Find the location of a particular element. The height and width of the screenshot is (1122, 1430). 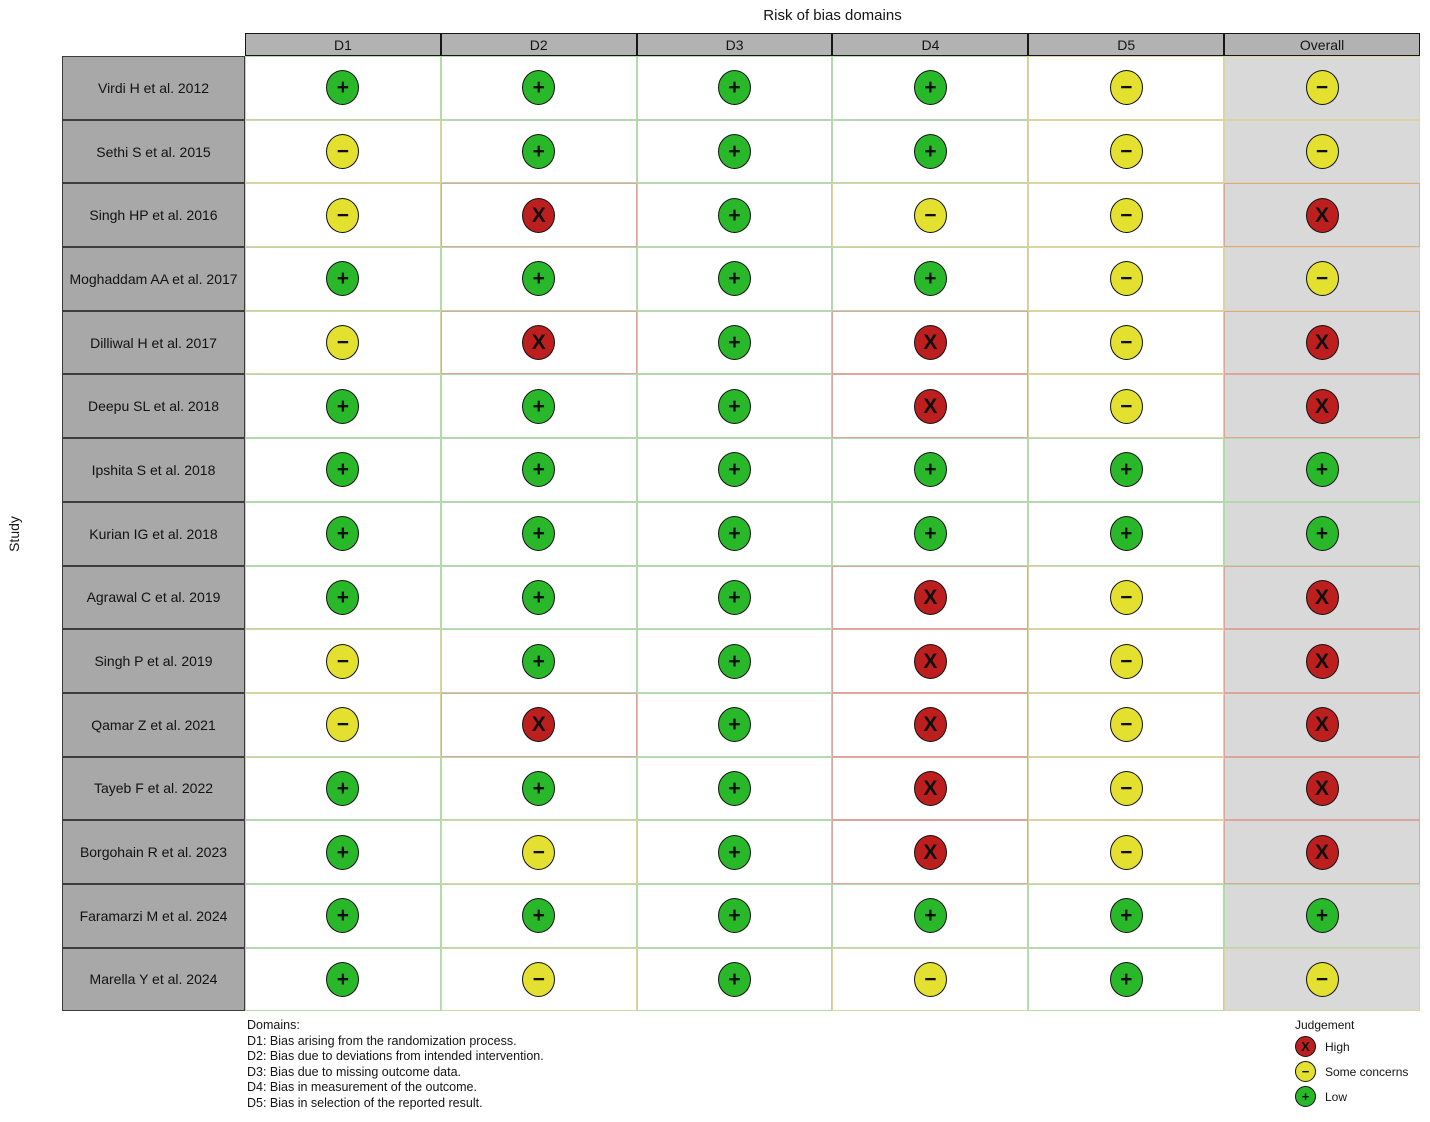

table-row: Virdi H et al. 2012 + + + + − − is located at coordinates (741, 88).